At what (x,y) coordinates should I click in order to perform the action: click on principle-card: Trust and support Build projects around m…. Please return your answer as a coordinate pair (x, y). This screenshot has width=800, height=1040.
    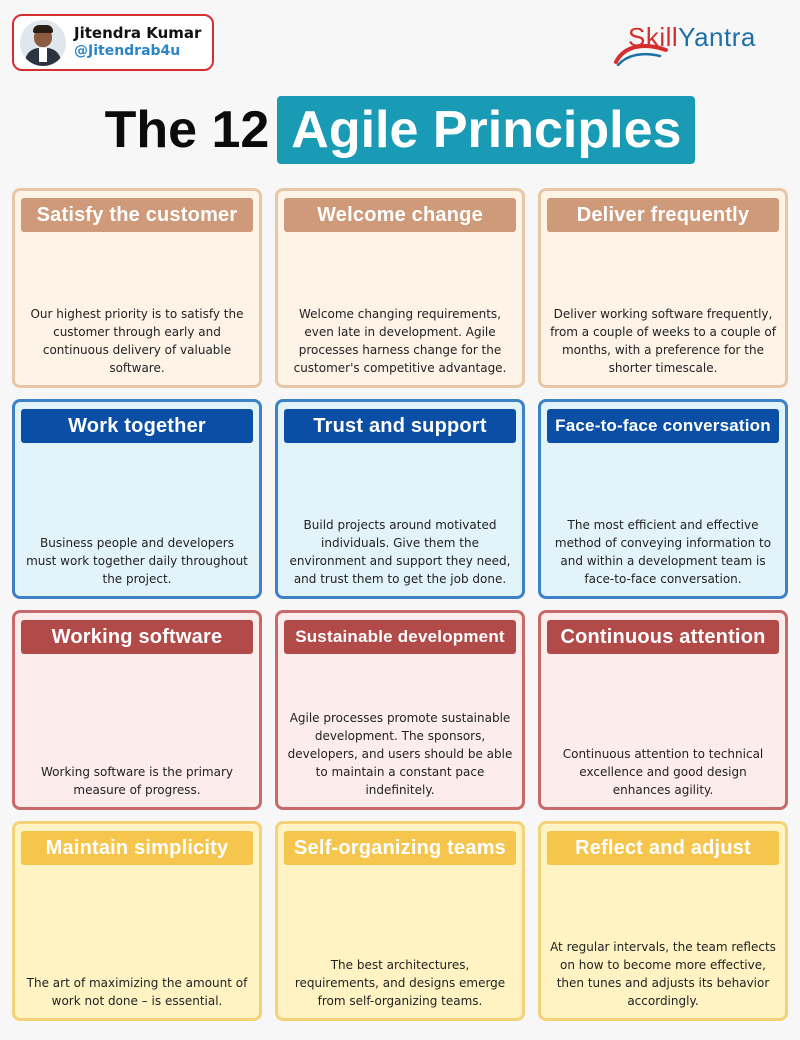
    Looking at the image, I should click on (400, 499).